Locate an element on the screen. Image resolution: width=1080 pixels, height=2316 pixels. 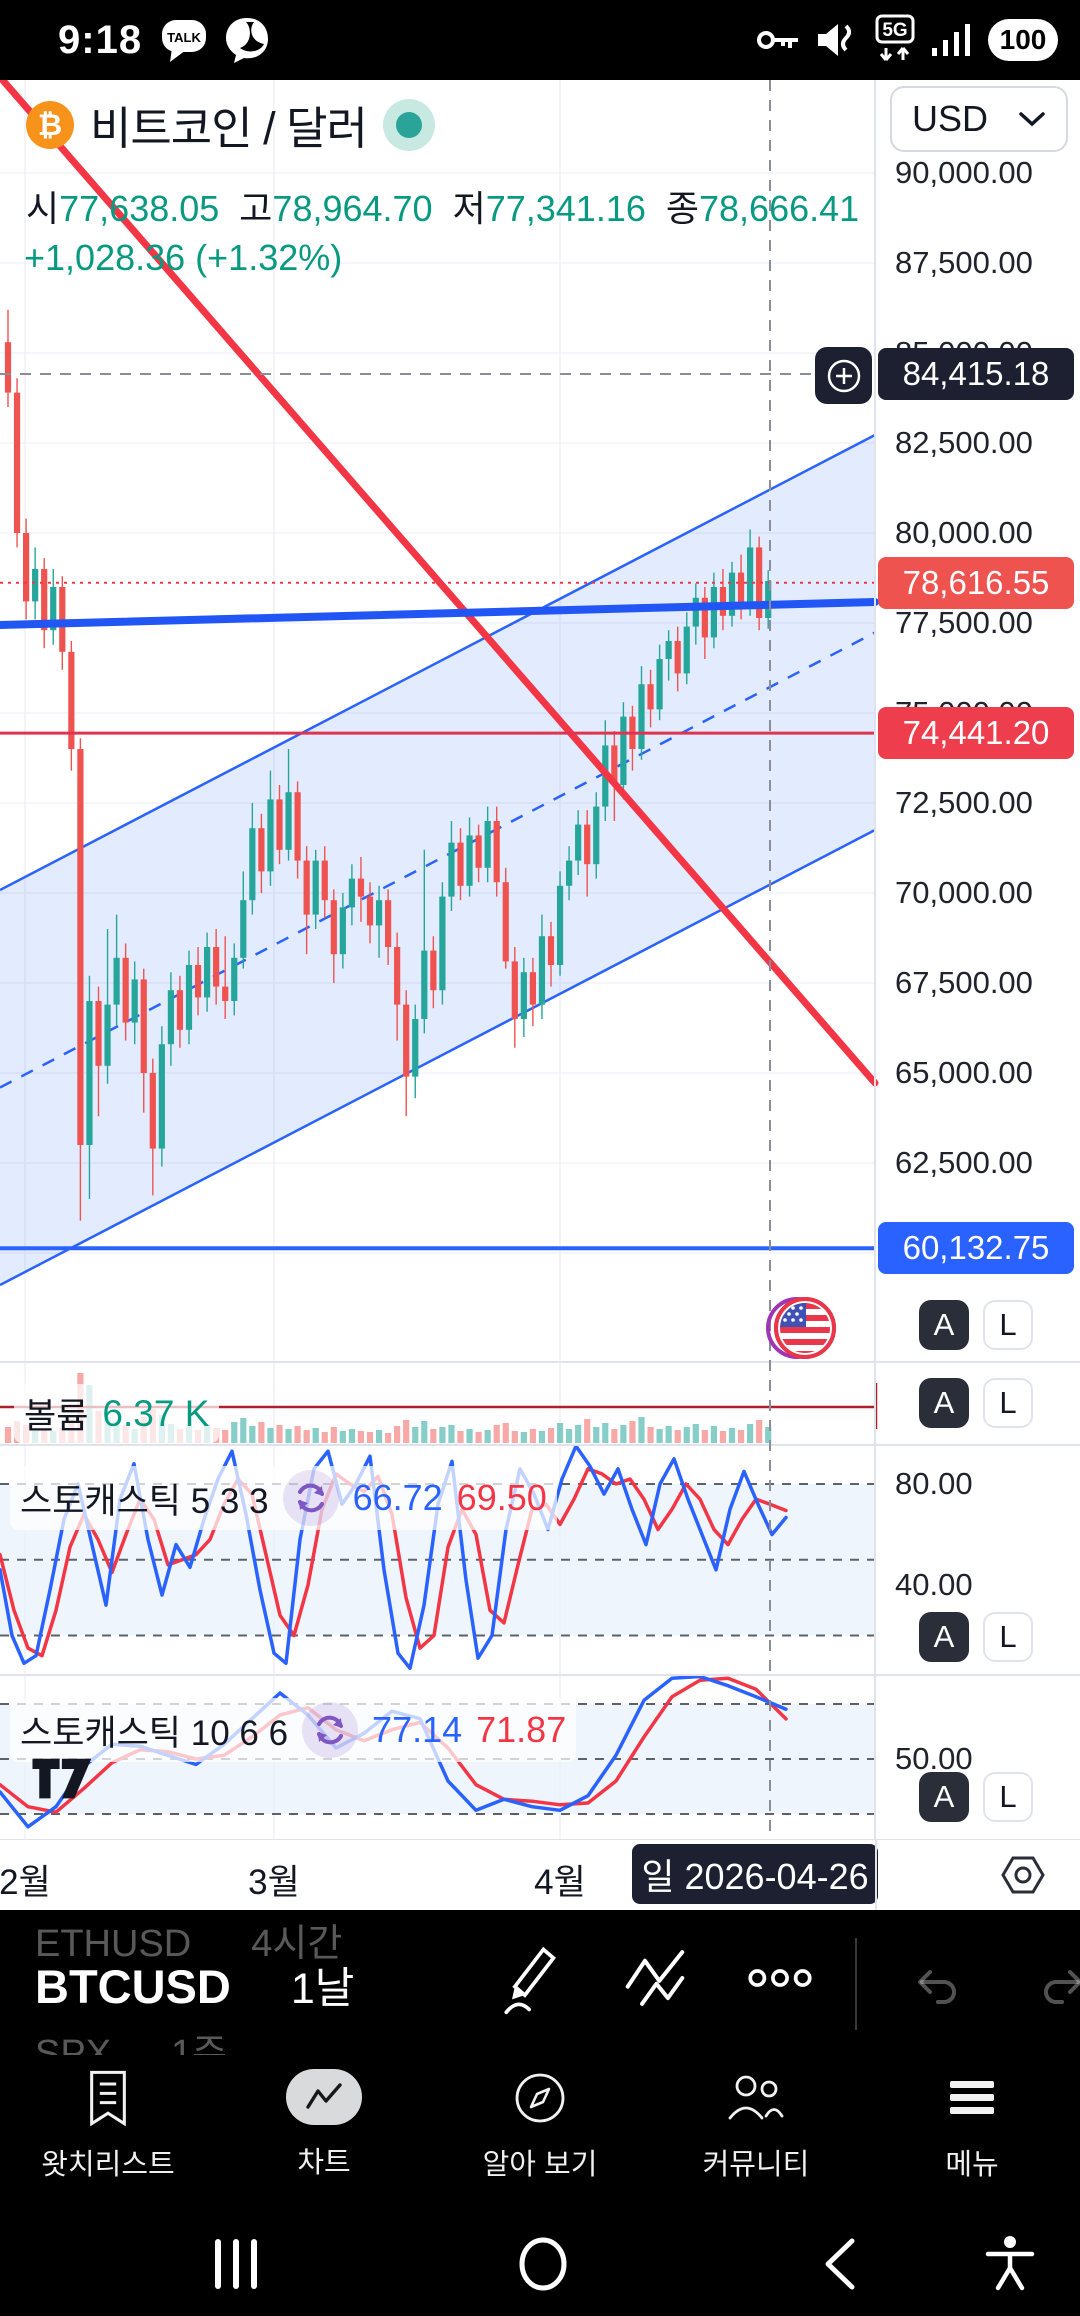
circled-plus-icon is located at coordinates (843, 375).